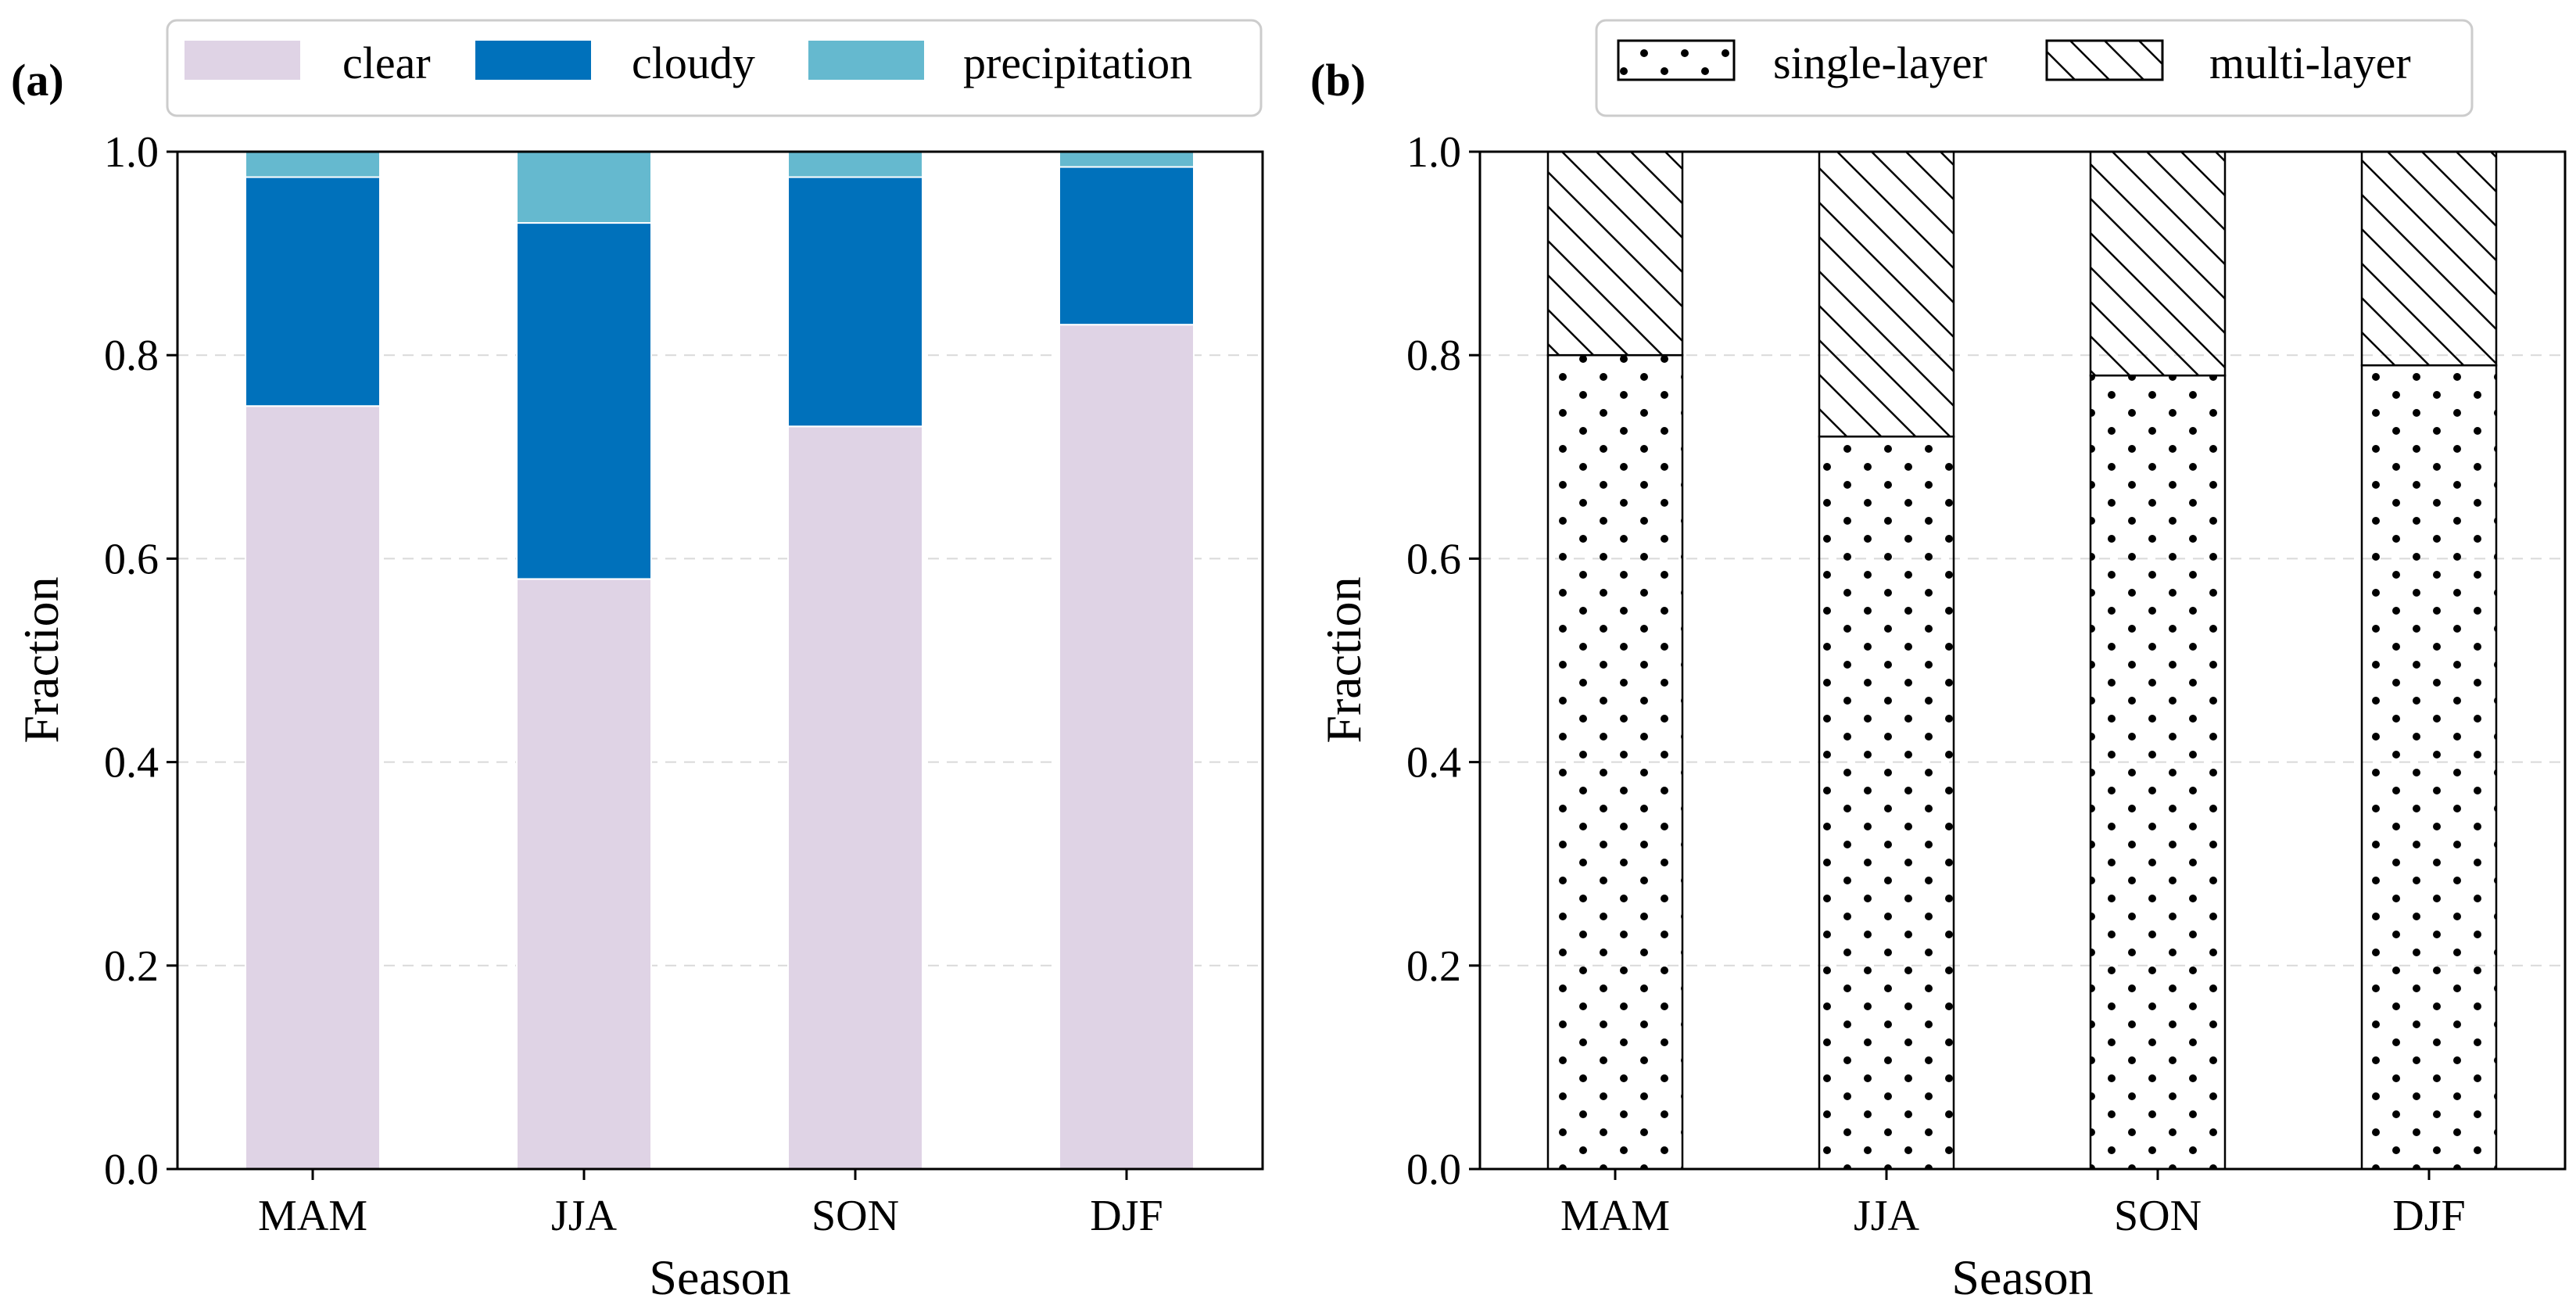 The width and height of the screenshot is (2576, 1309). I want to click on bar-multi-layer-djf, so click(2429, 258).